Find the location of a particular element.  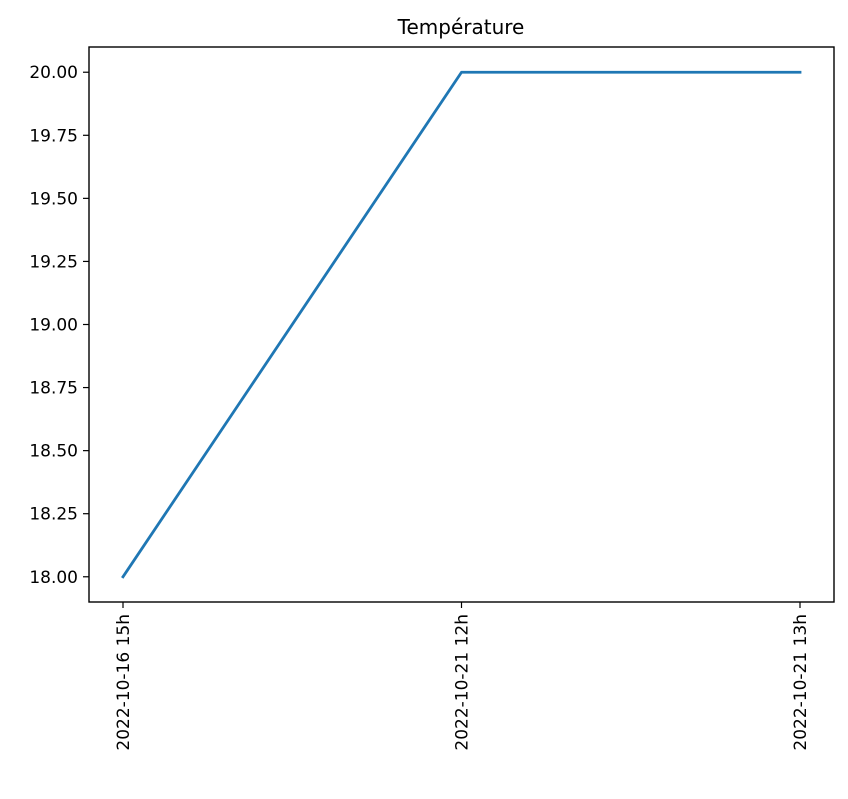

chart-title: Température is located at coordinates (461, 27).